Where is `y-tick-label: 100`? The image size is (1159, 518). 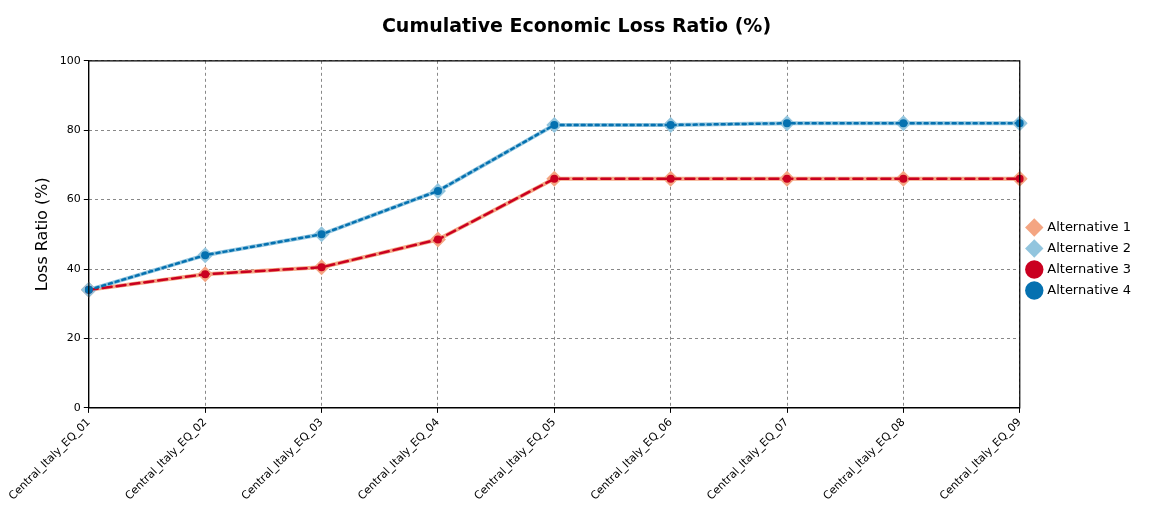
y-tick-label: 100 is located at coordinates (70, 60).